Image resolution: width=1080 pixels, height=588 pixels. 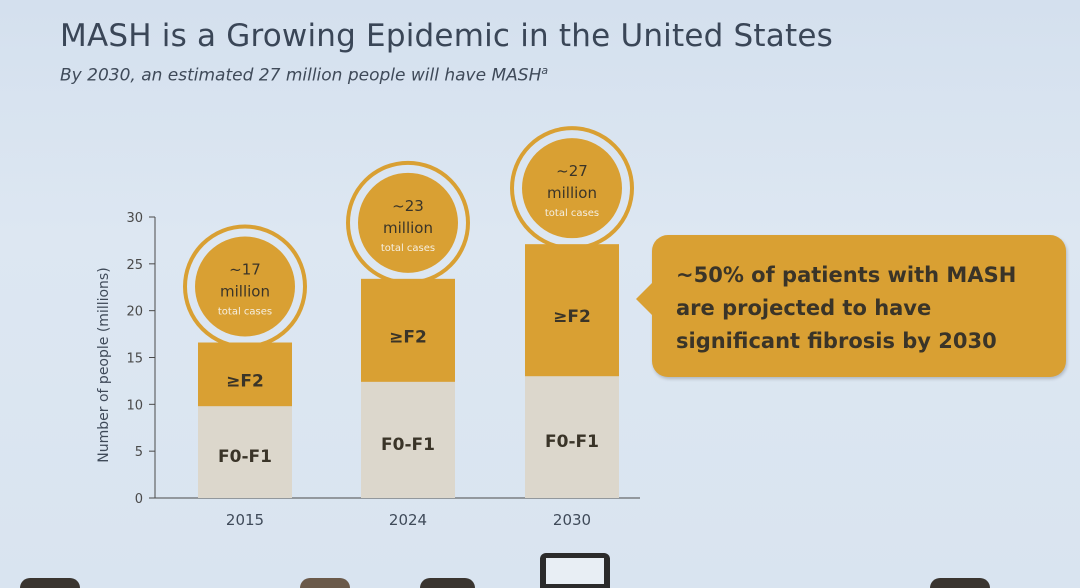 I want to click on y-tick-label: 25, so click(x=134, y=265).